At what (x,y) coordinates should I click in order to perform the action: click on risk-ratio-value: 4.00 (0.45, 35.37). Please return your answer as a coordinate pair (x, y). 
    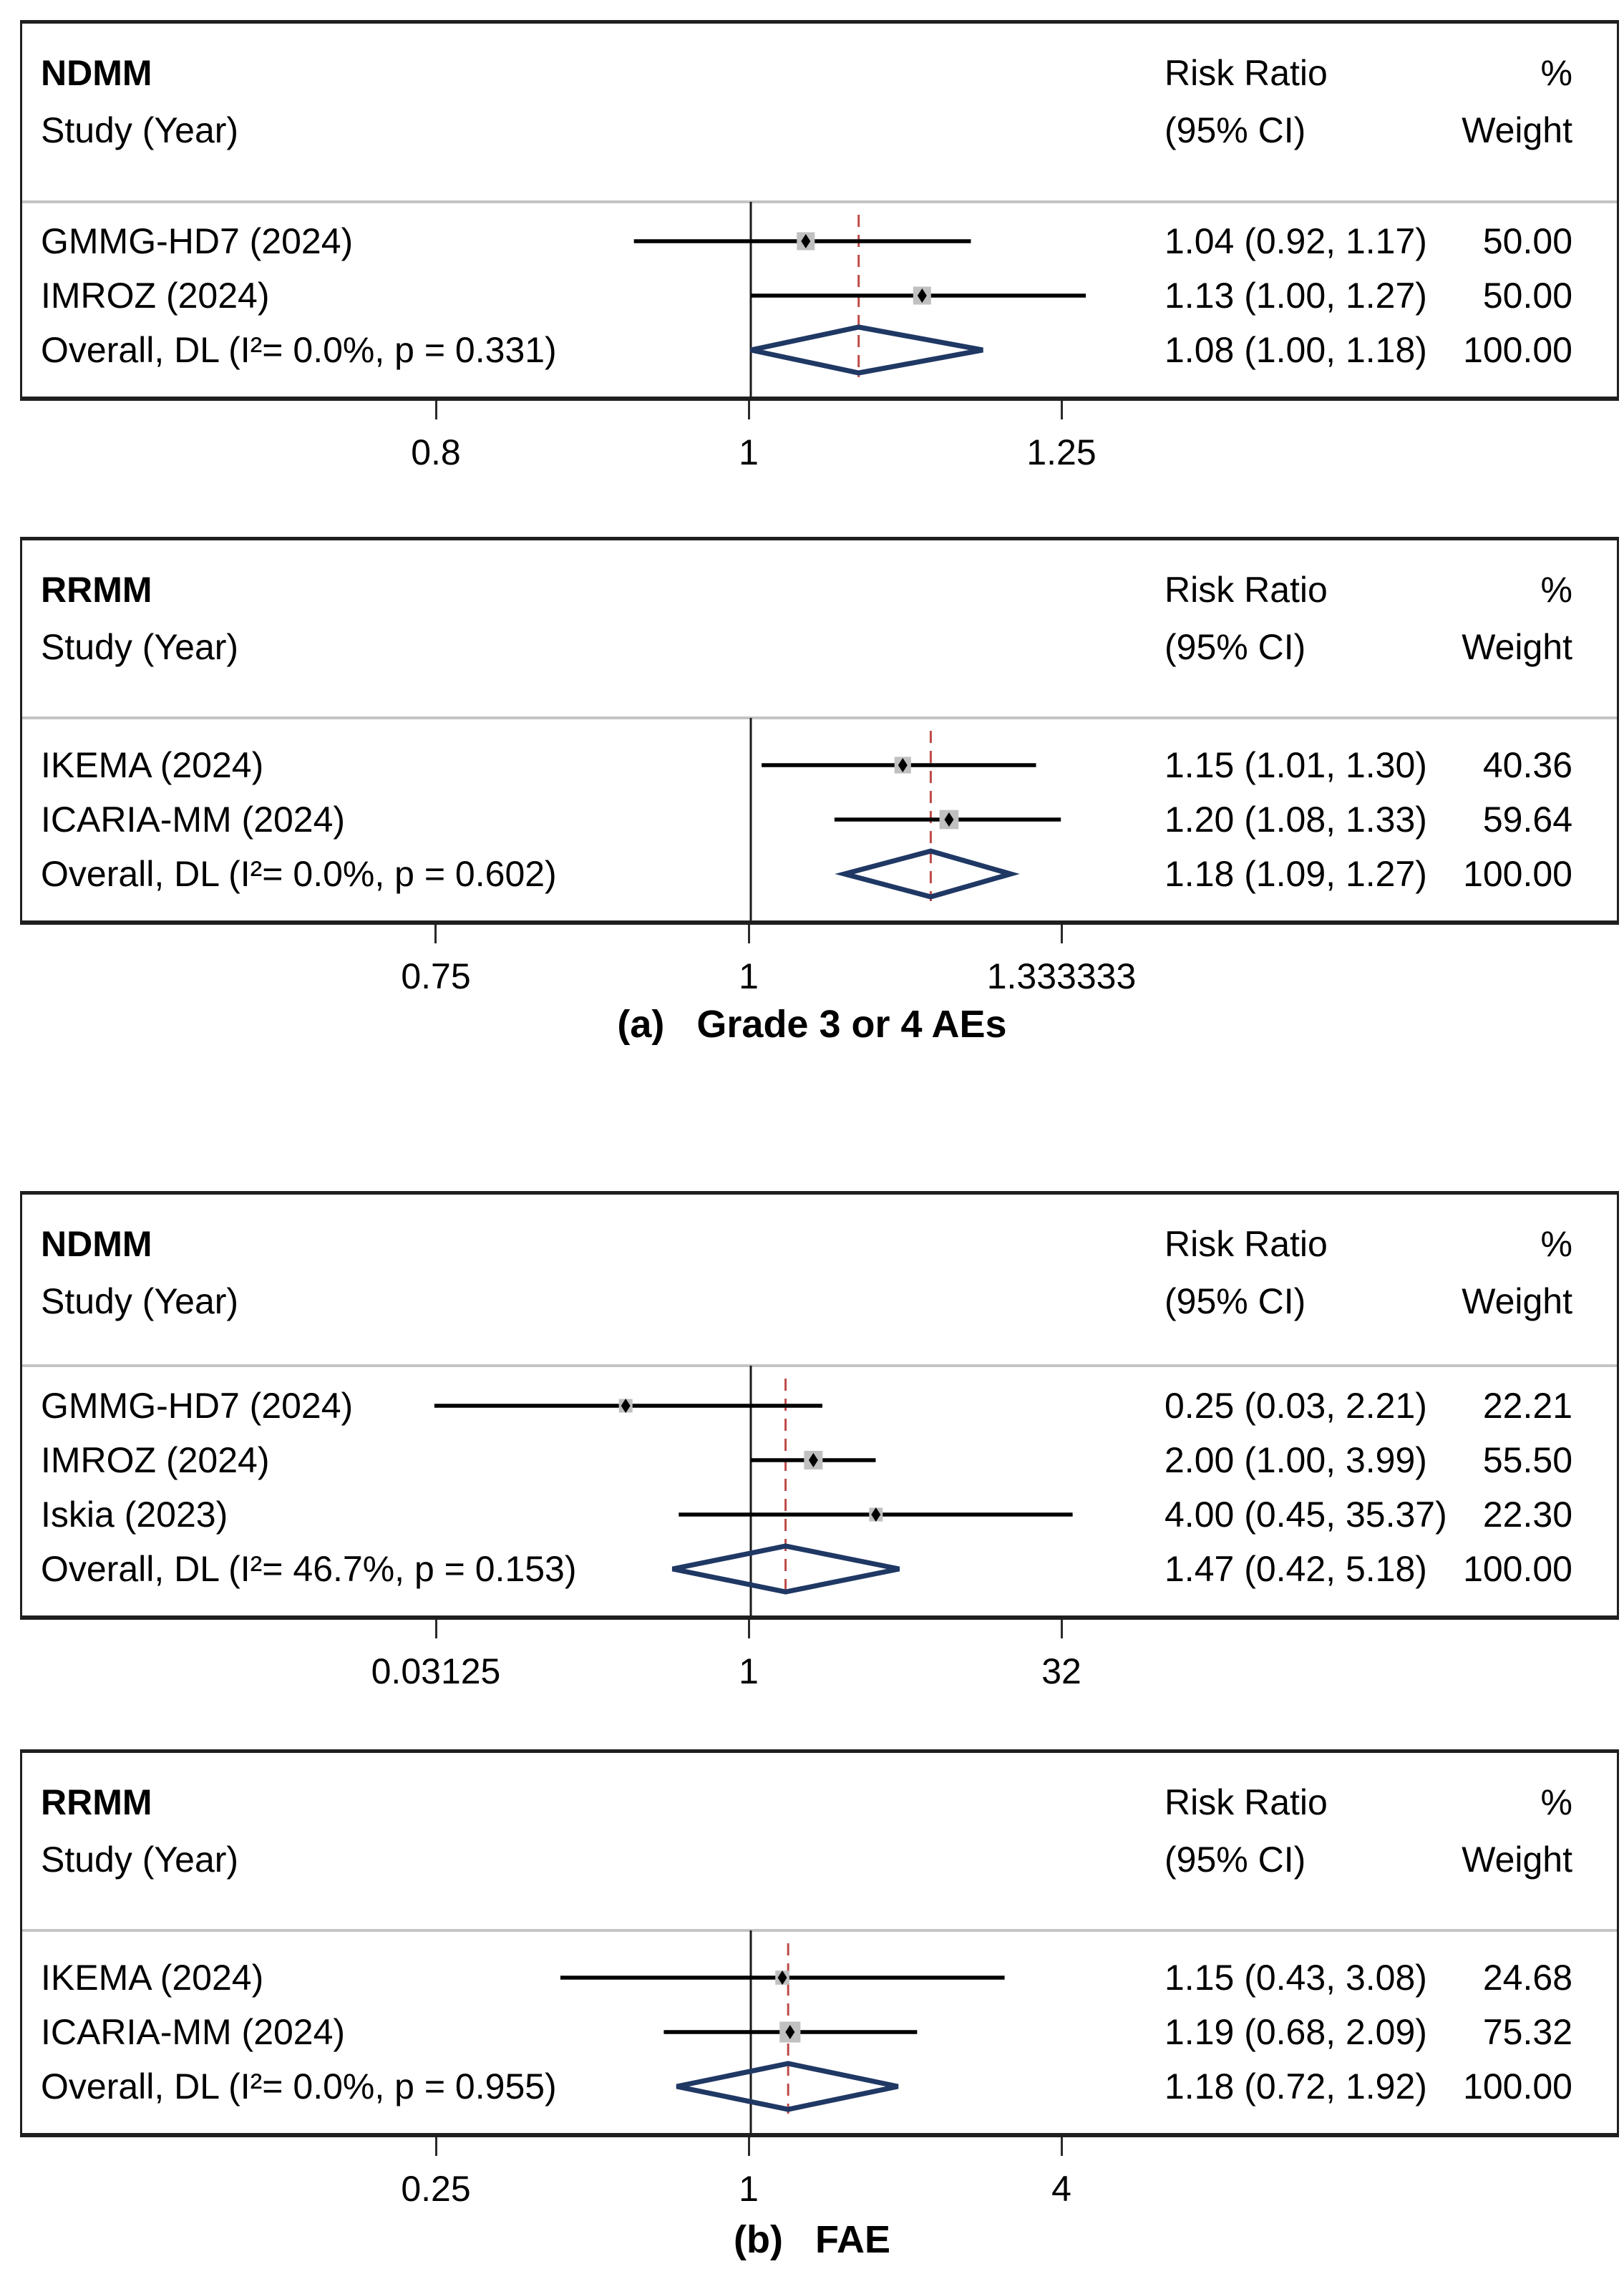
    Looking at the image, I should click on (1305, 1515).